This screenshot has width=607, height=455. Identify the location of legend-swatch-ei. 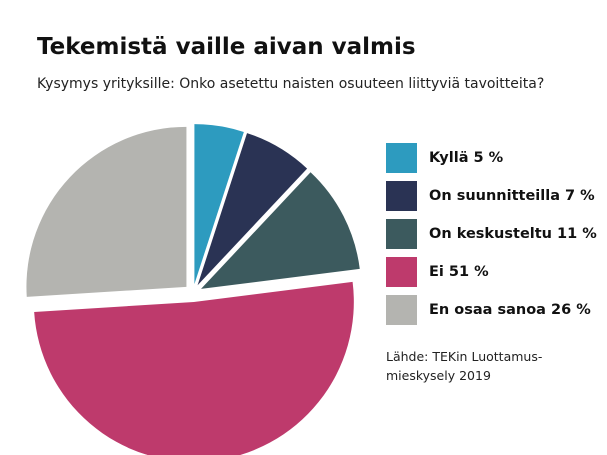
(401, 272).